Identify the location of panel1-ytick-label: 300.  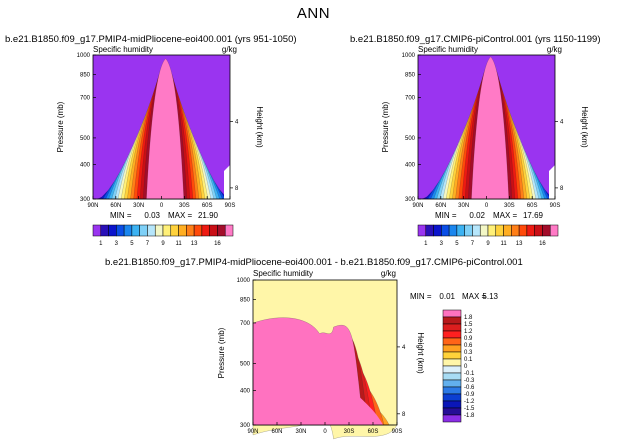
(85, 200).